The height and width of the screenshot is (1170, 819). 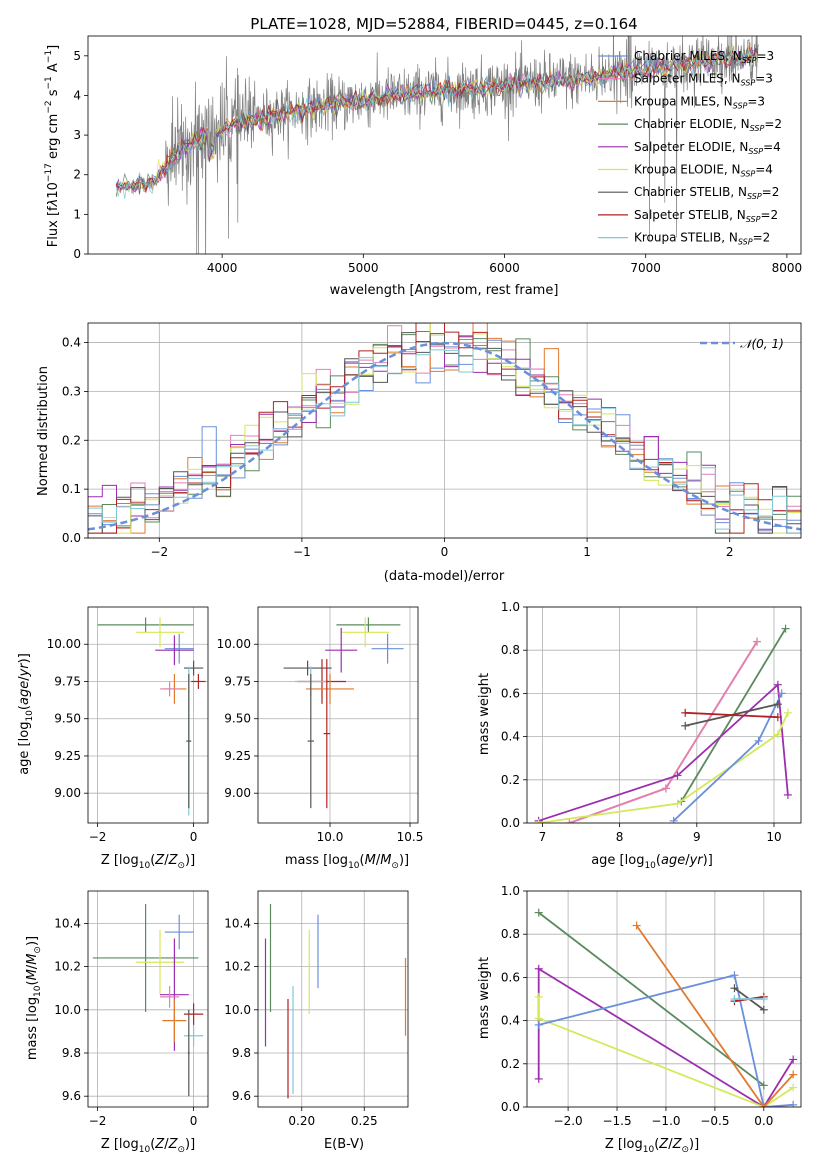 I want to click on y-tick-label: 9.50, so click(x=67, y=719).